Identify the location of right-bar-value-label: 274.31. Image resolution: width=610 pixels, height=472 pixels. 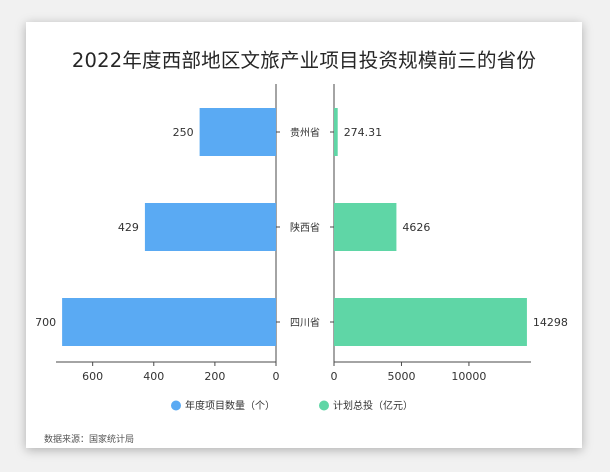
(363, 132).